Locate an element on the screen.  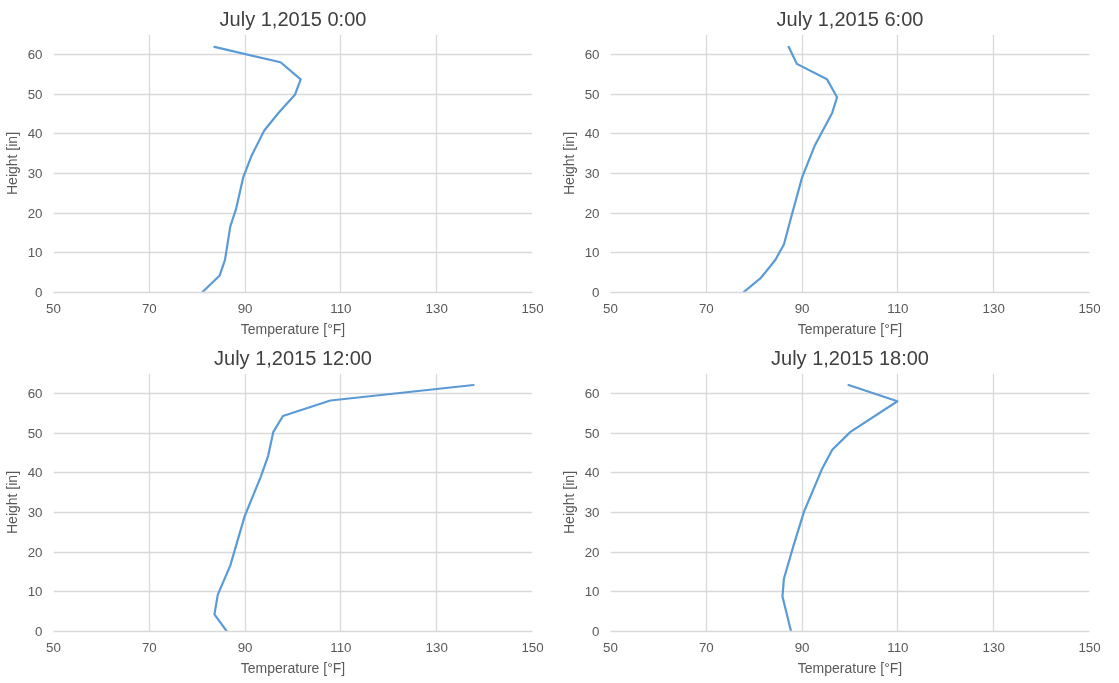
chart-title: July 1,2015 0:00 is located at coordinates (293, 18).